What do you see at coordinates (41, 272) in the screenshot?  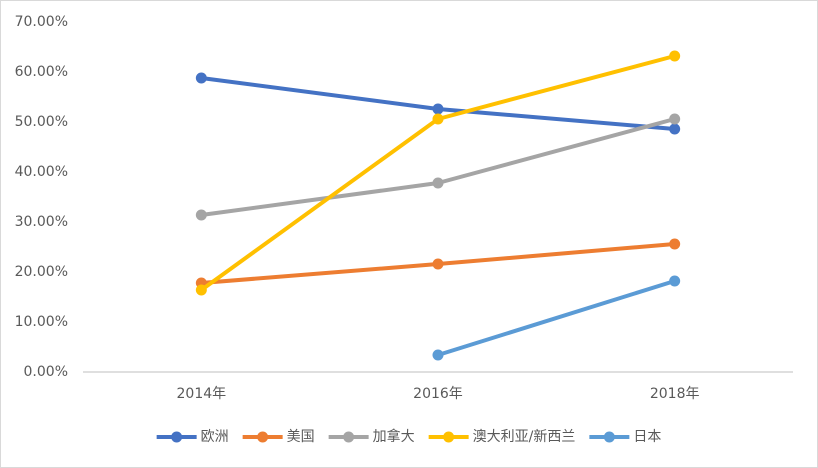 I see `y-tick-label: 20.00%` at bounding box center [41, 272].